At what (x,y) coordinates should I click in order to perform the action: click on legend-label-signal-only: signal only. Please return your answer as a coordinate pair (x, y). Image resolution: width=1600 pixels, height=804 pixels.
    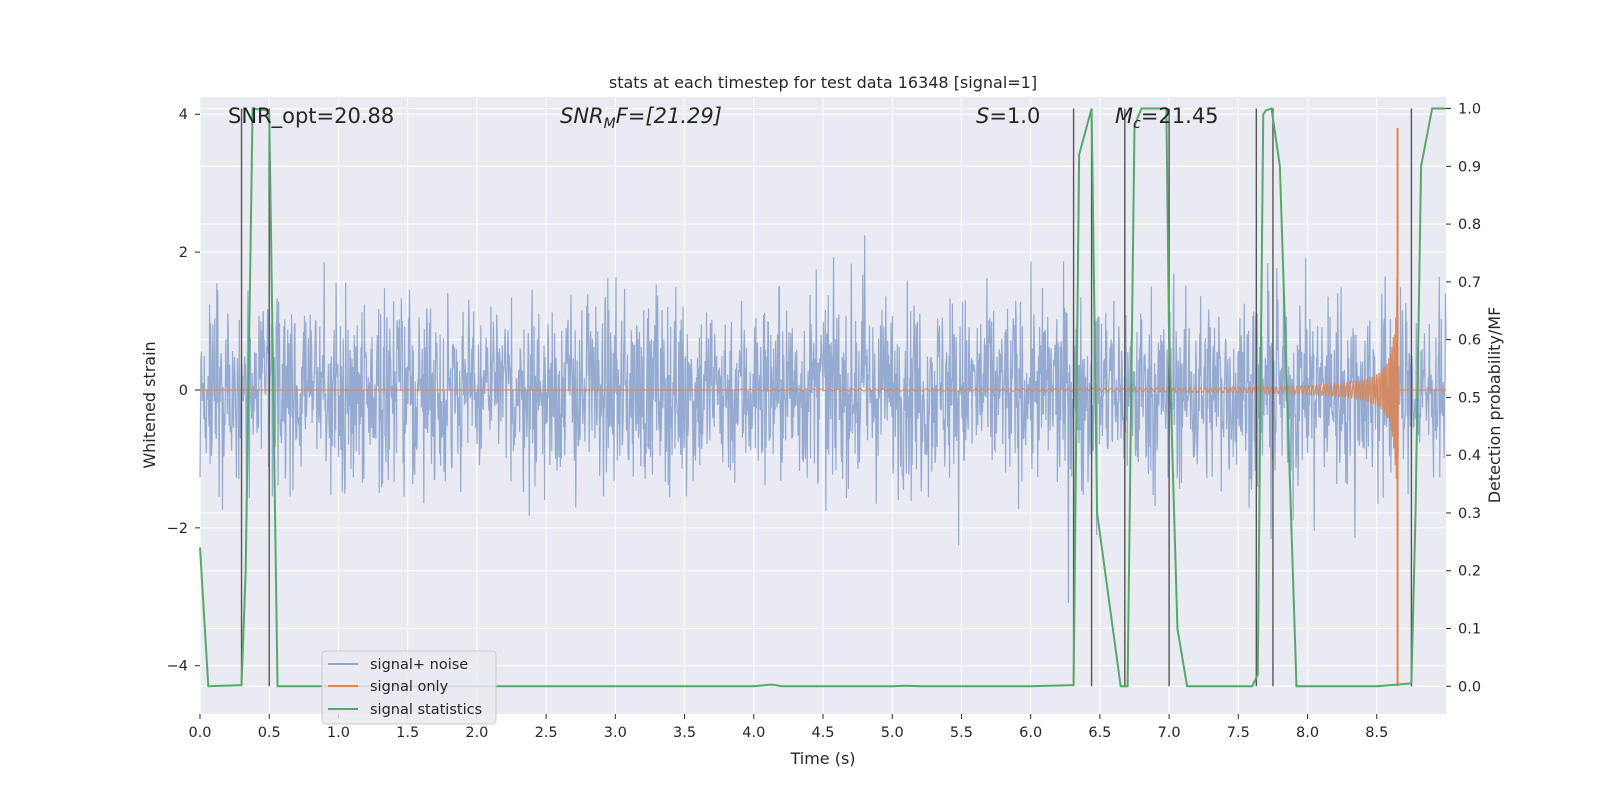
    Looking at the image, I should click on (409, 687).